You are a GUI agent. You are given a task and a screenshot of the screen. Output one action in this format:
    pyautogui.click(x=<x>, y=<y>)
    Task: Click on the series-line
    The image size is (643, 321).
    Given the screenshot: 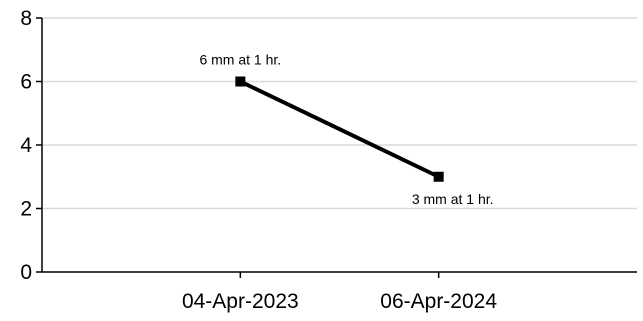 What is the action you would take?
    pyautogui.click(x=339, y=129)
    